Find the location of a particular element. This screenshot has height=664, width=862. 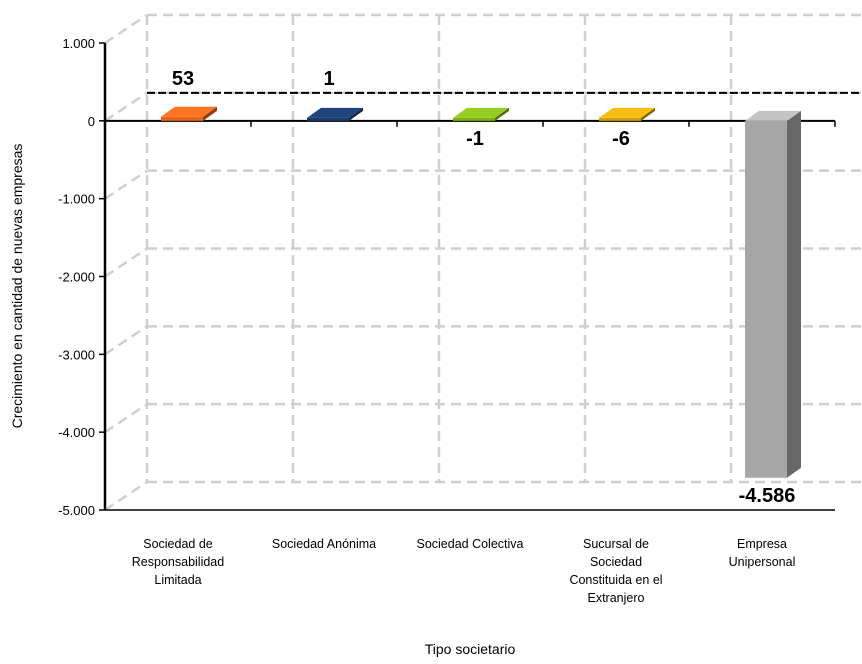

data-label: -1 is located at coordinates (475, 139).